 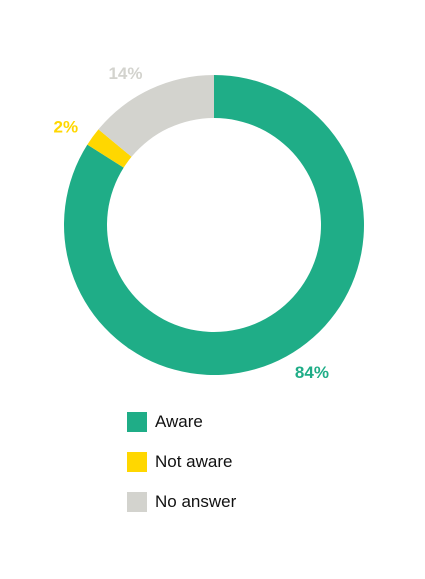 I want to click on legend-item-not-aware: Not aware, so click(x=181, y=462).